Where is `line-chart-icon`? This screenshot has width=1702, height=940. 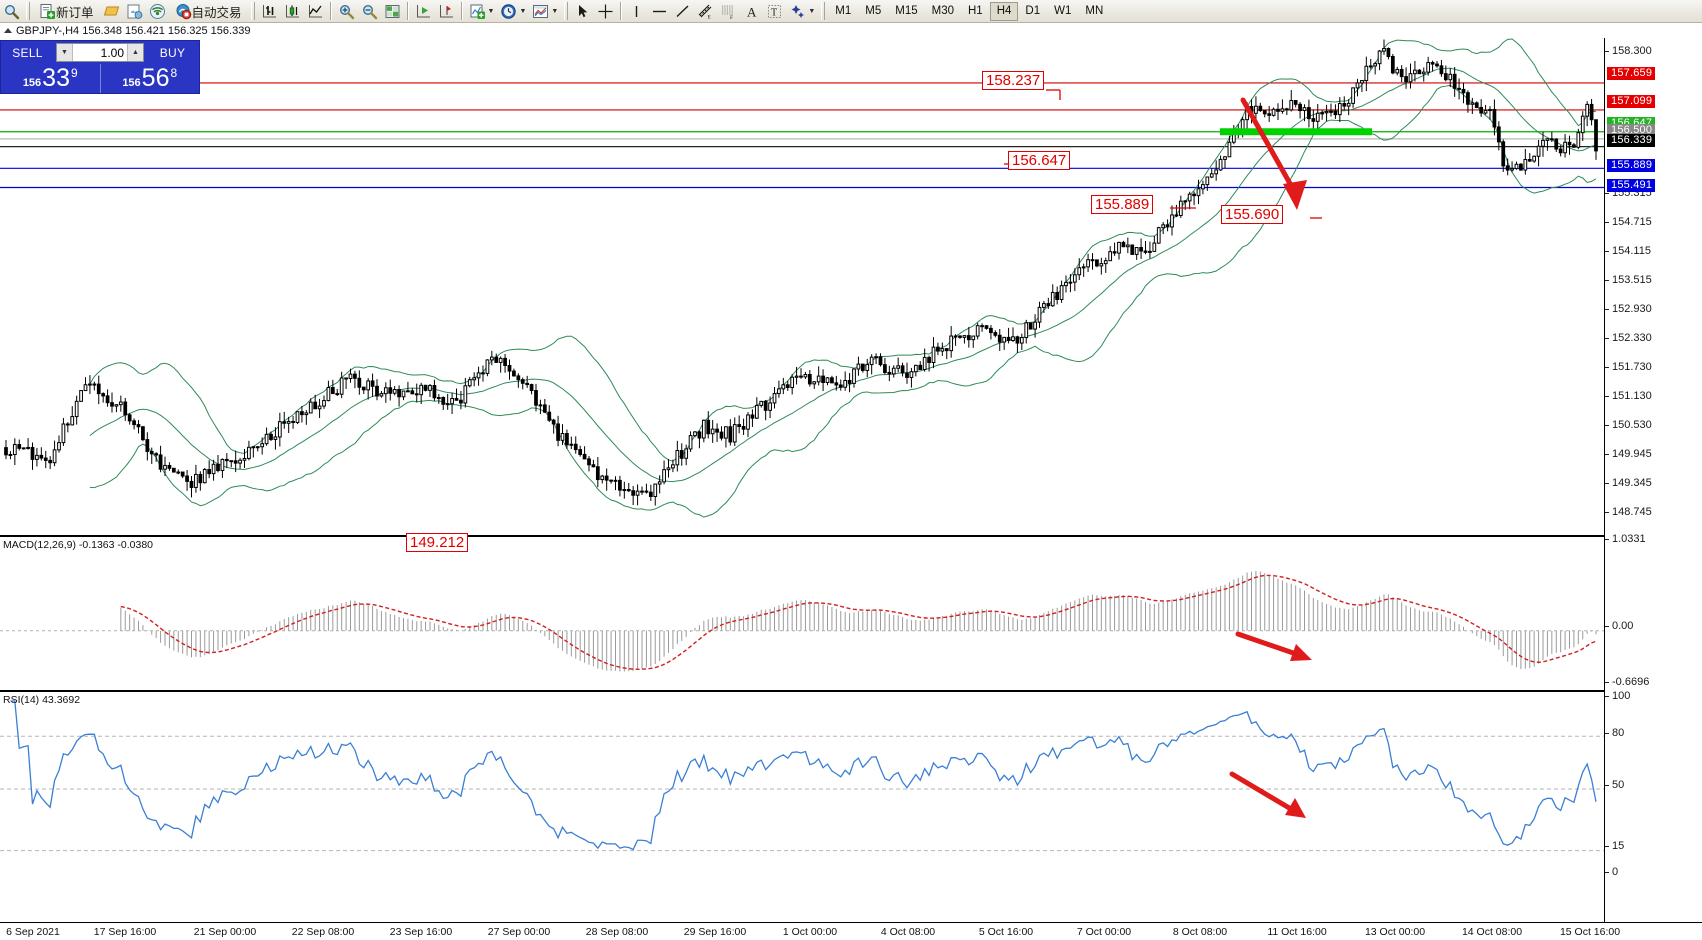 line-chart-icon is located at coordinates (315, 11).